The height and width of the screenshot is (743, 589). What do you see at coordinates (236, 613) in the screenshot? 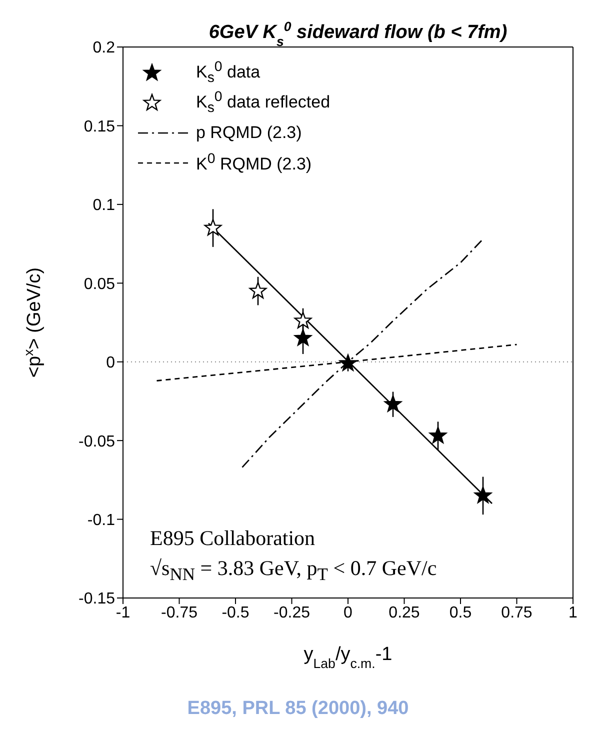
I see `x-tick-label: -0.5` at bounding box center [236, 613].